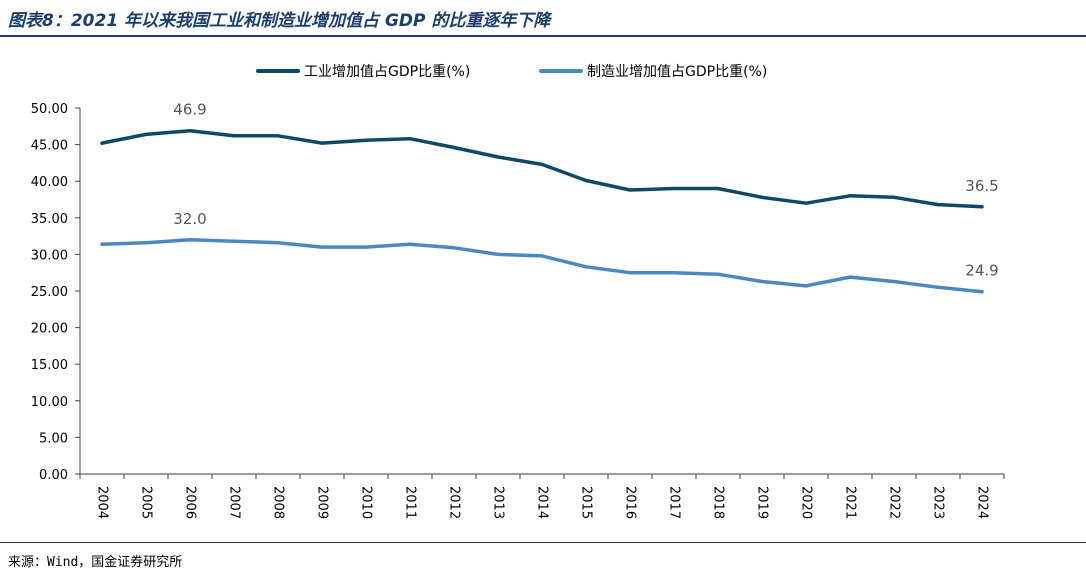 The height and width of the screenshot is (574, 1086). Describe the element at coordinates (49, 292) in the screenshot. I see `y-tick-label: 25.00` at that location.